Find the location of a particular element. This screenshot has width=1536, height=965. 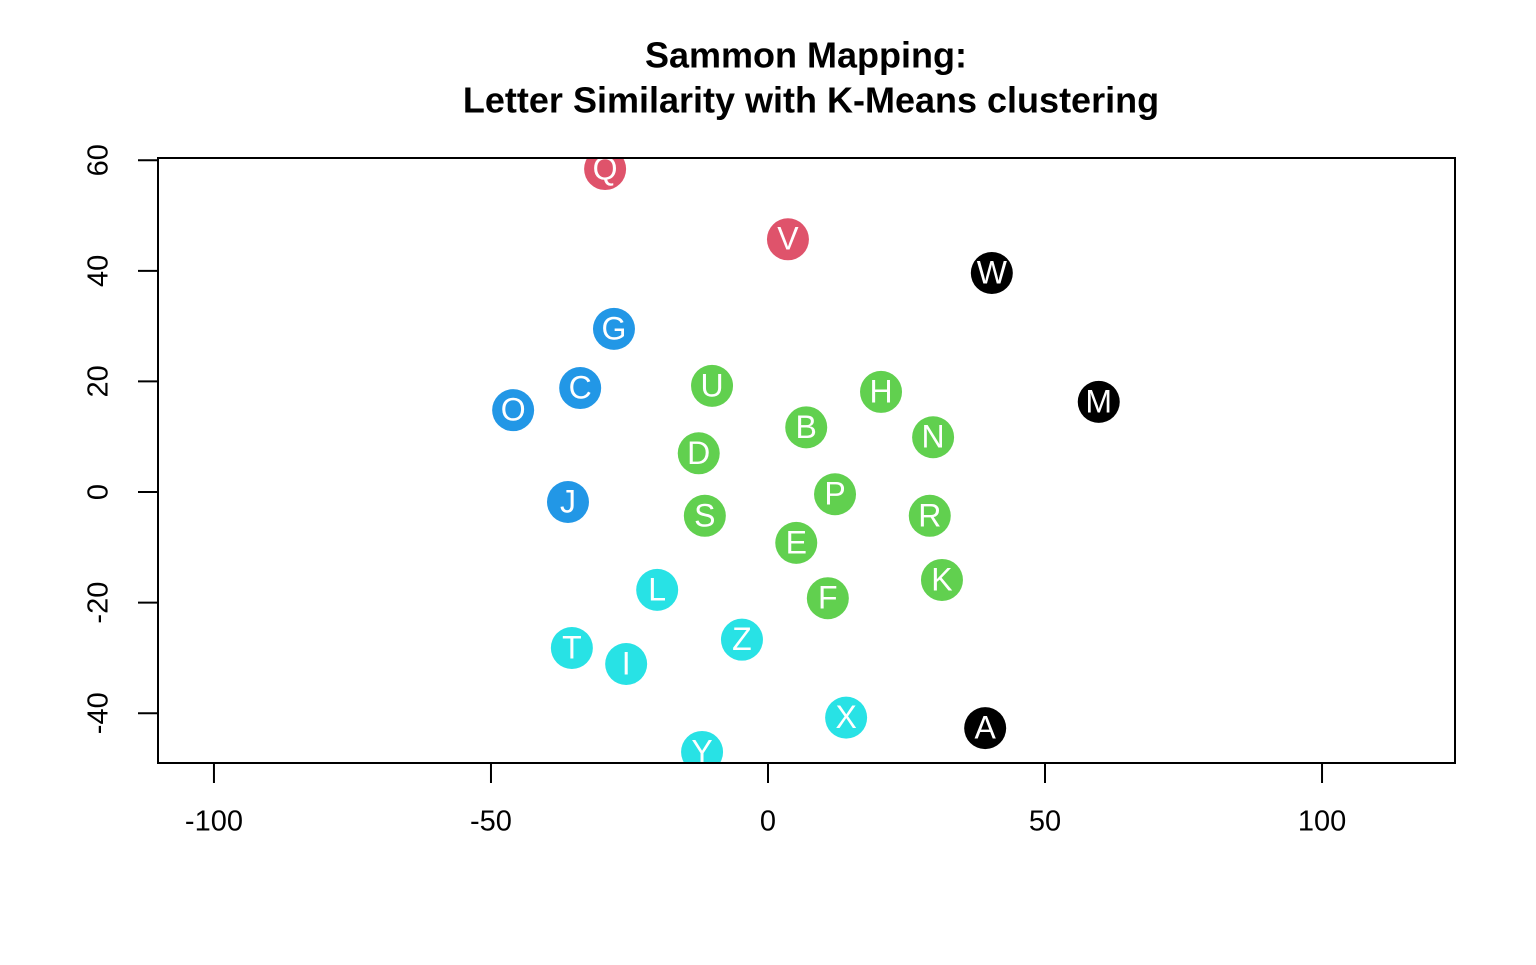

point-label: Z is located at coordinates (742, 639).